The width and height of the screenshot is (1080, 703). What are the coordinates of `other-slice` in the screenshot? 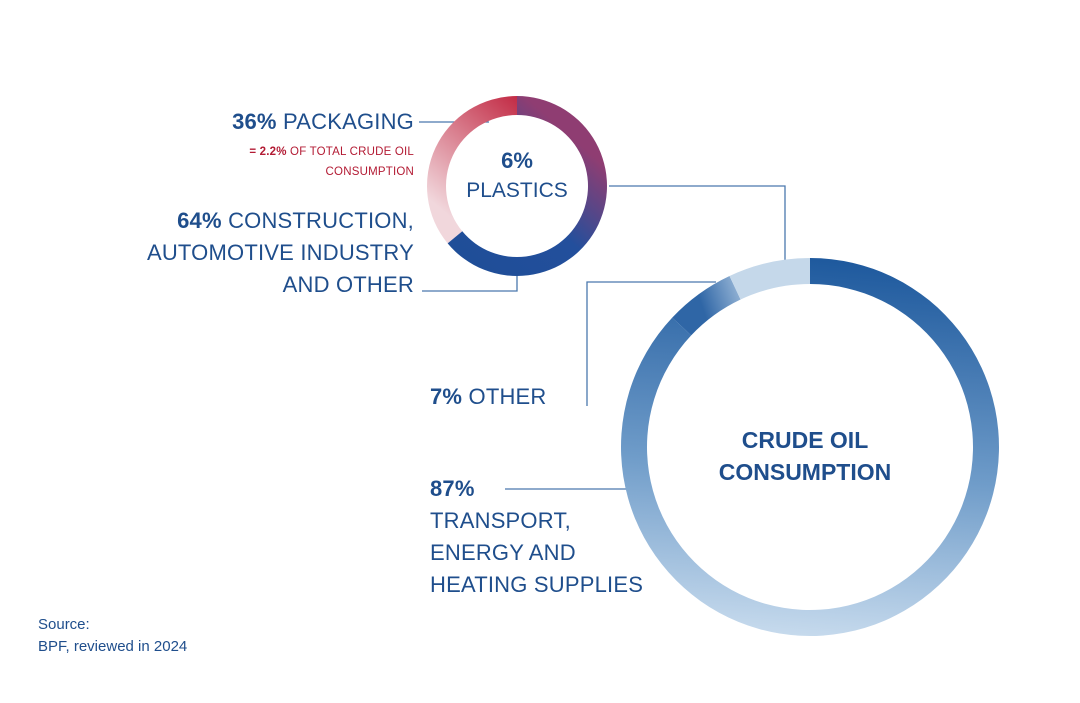 It's located at (769, 279).